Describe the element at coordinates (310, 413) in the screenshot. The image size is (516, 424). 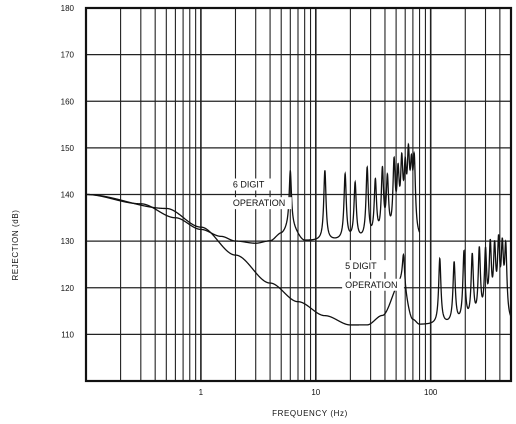
I see `x-axis-label: FREQUENCY (Hz)` at that location.